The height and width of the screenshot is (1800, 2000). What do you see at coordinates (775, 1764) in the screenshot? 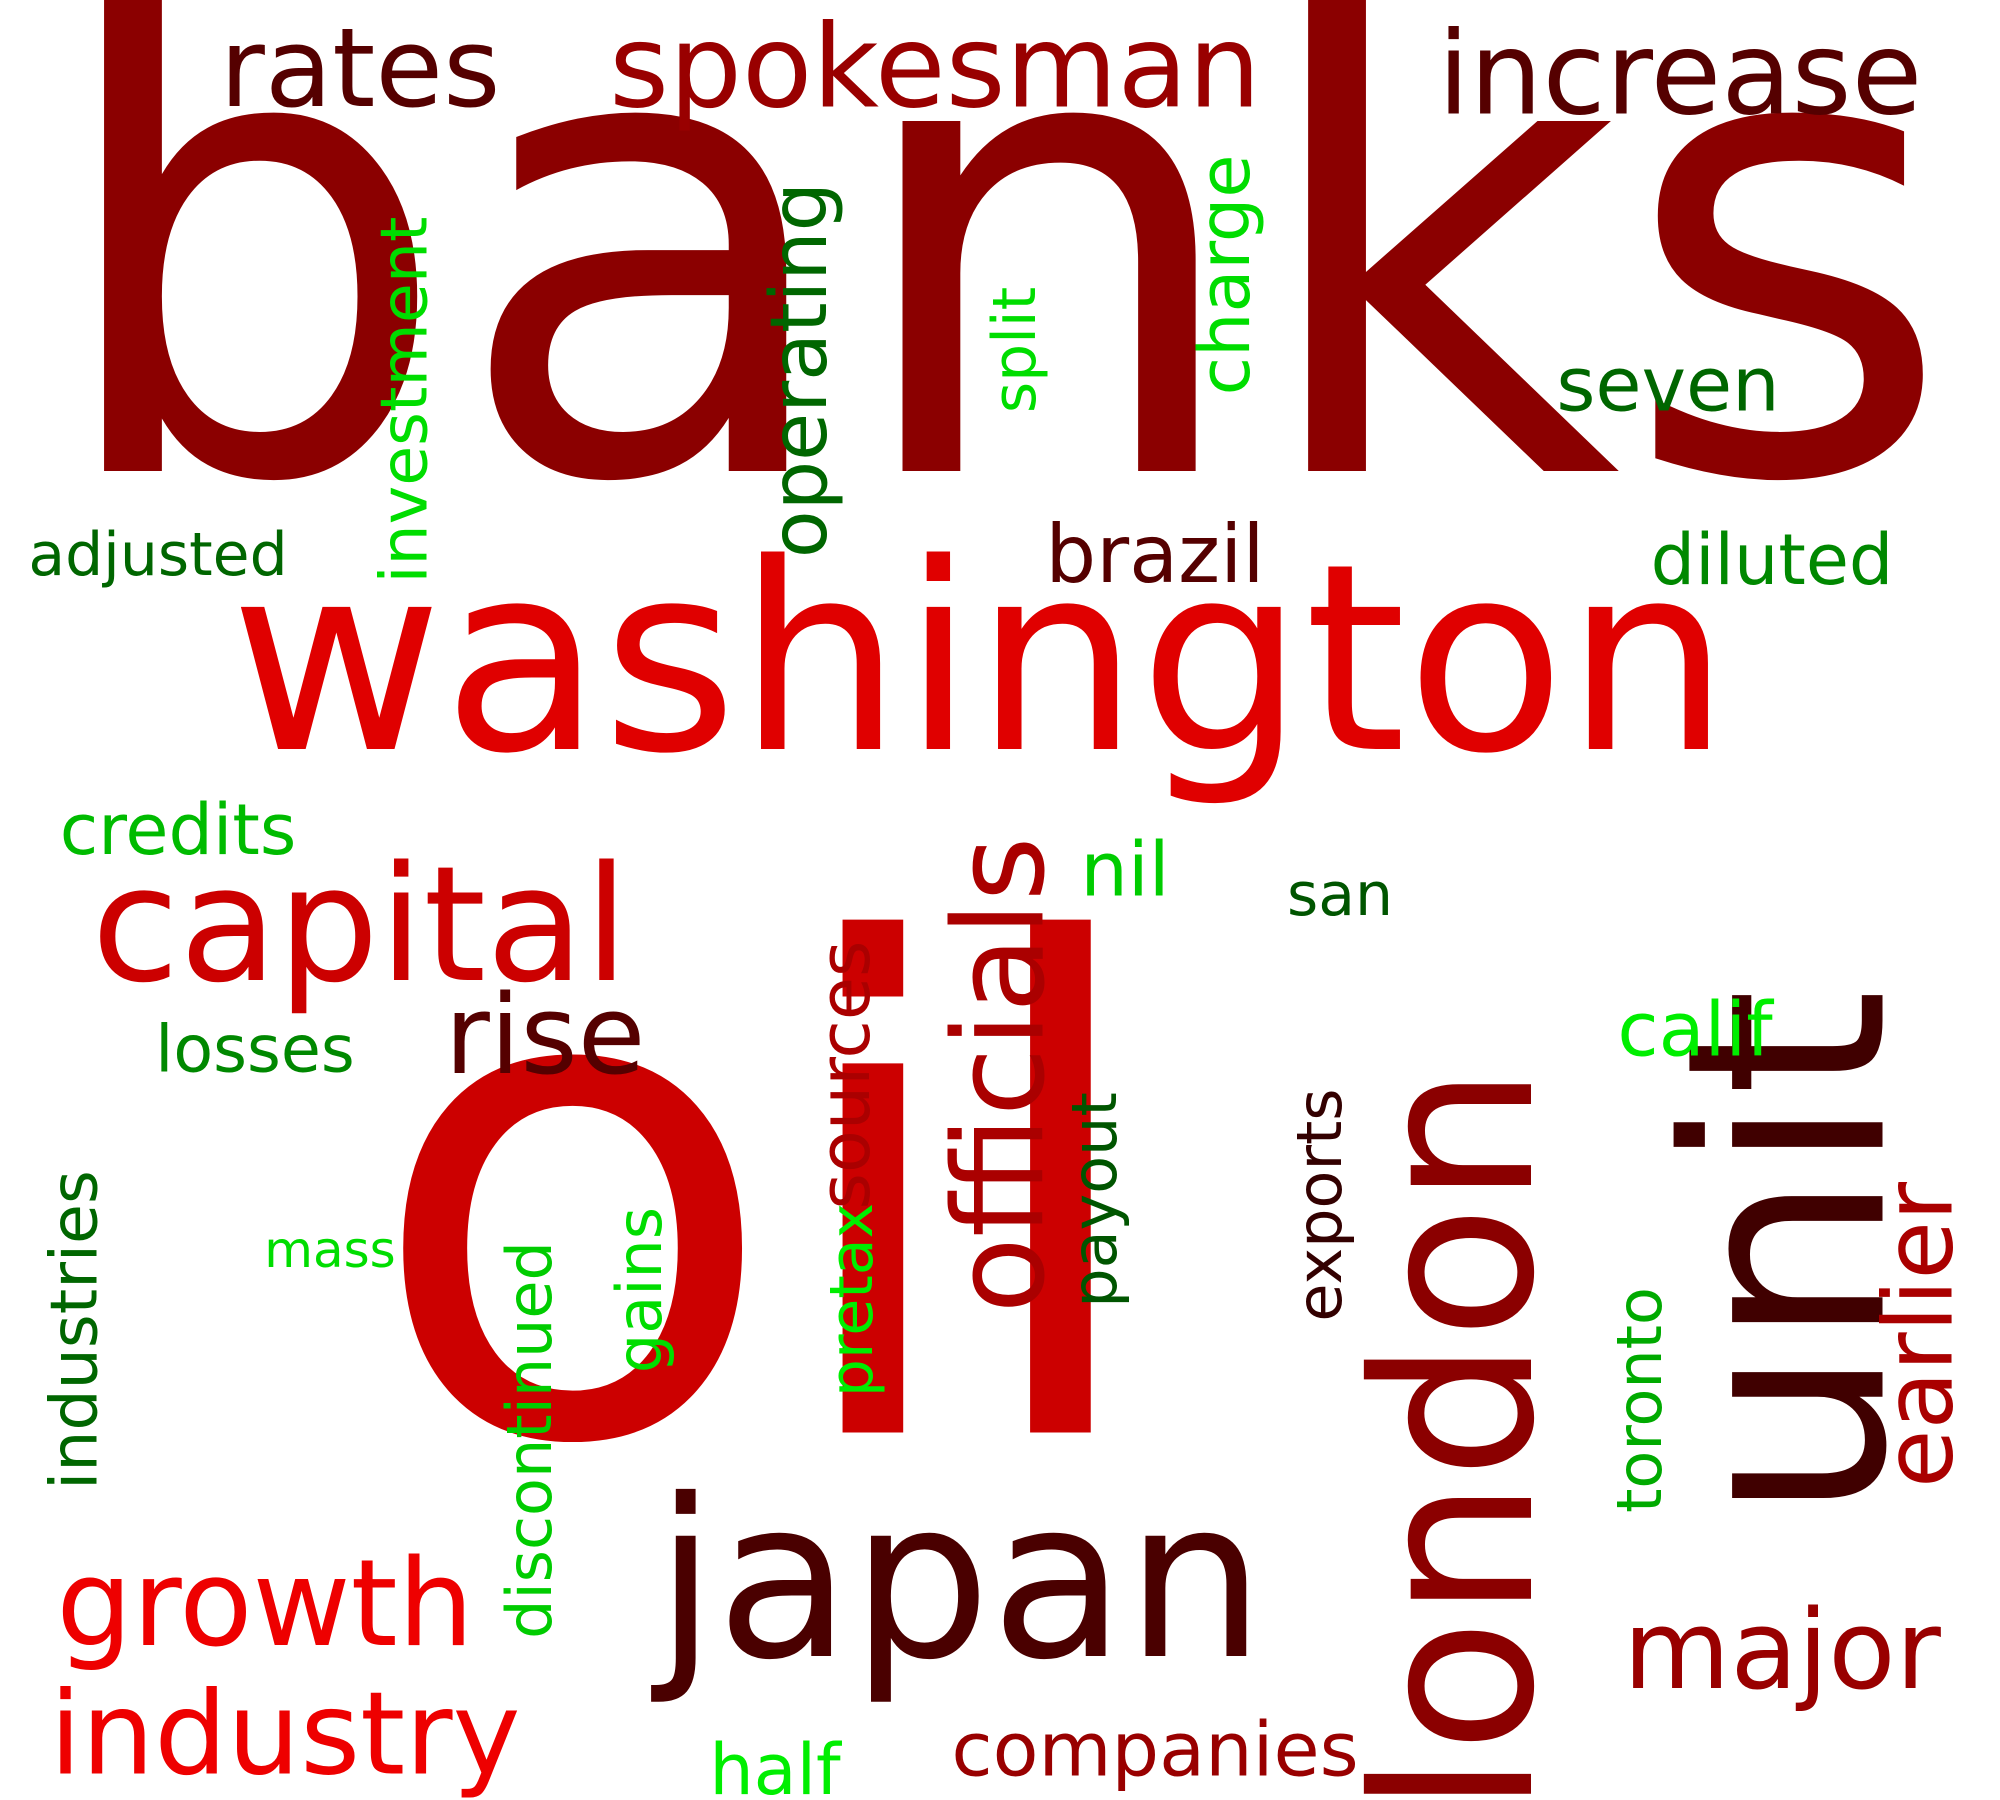
I see `word-half: half` at bounding box center [775, 1764].